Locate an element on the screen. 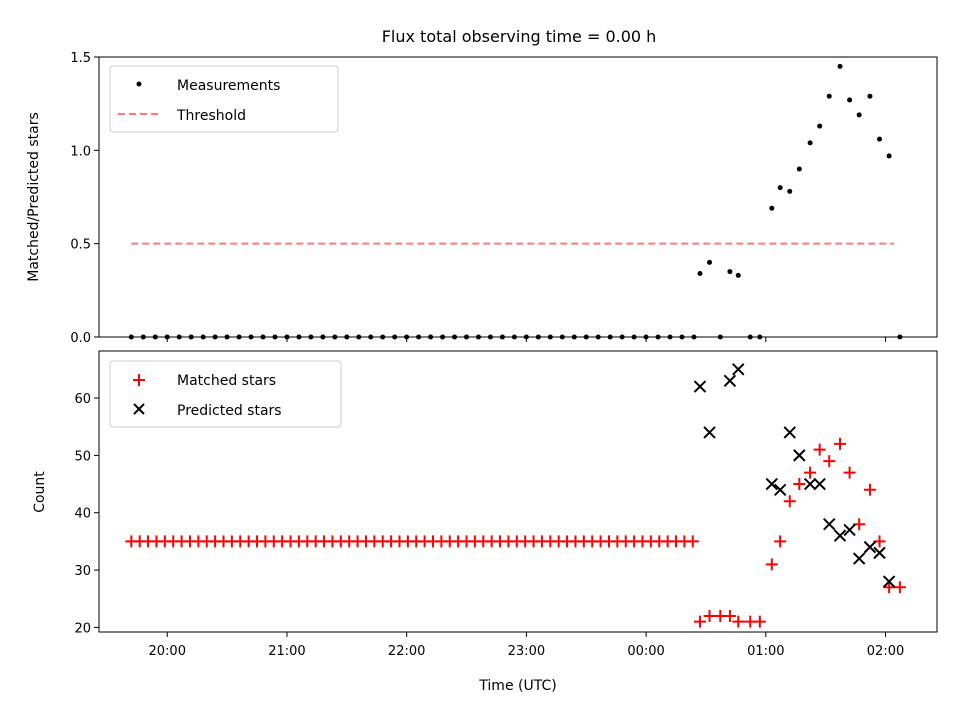 The image size is (960, 720). bottom-y-tick-label: 20 is located at coordinates (82, 628).